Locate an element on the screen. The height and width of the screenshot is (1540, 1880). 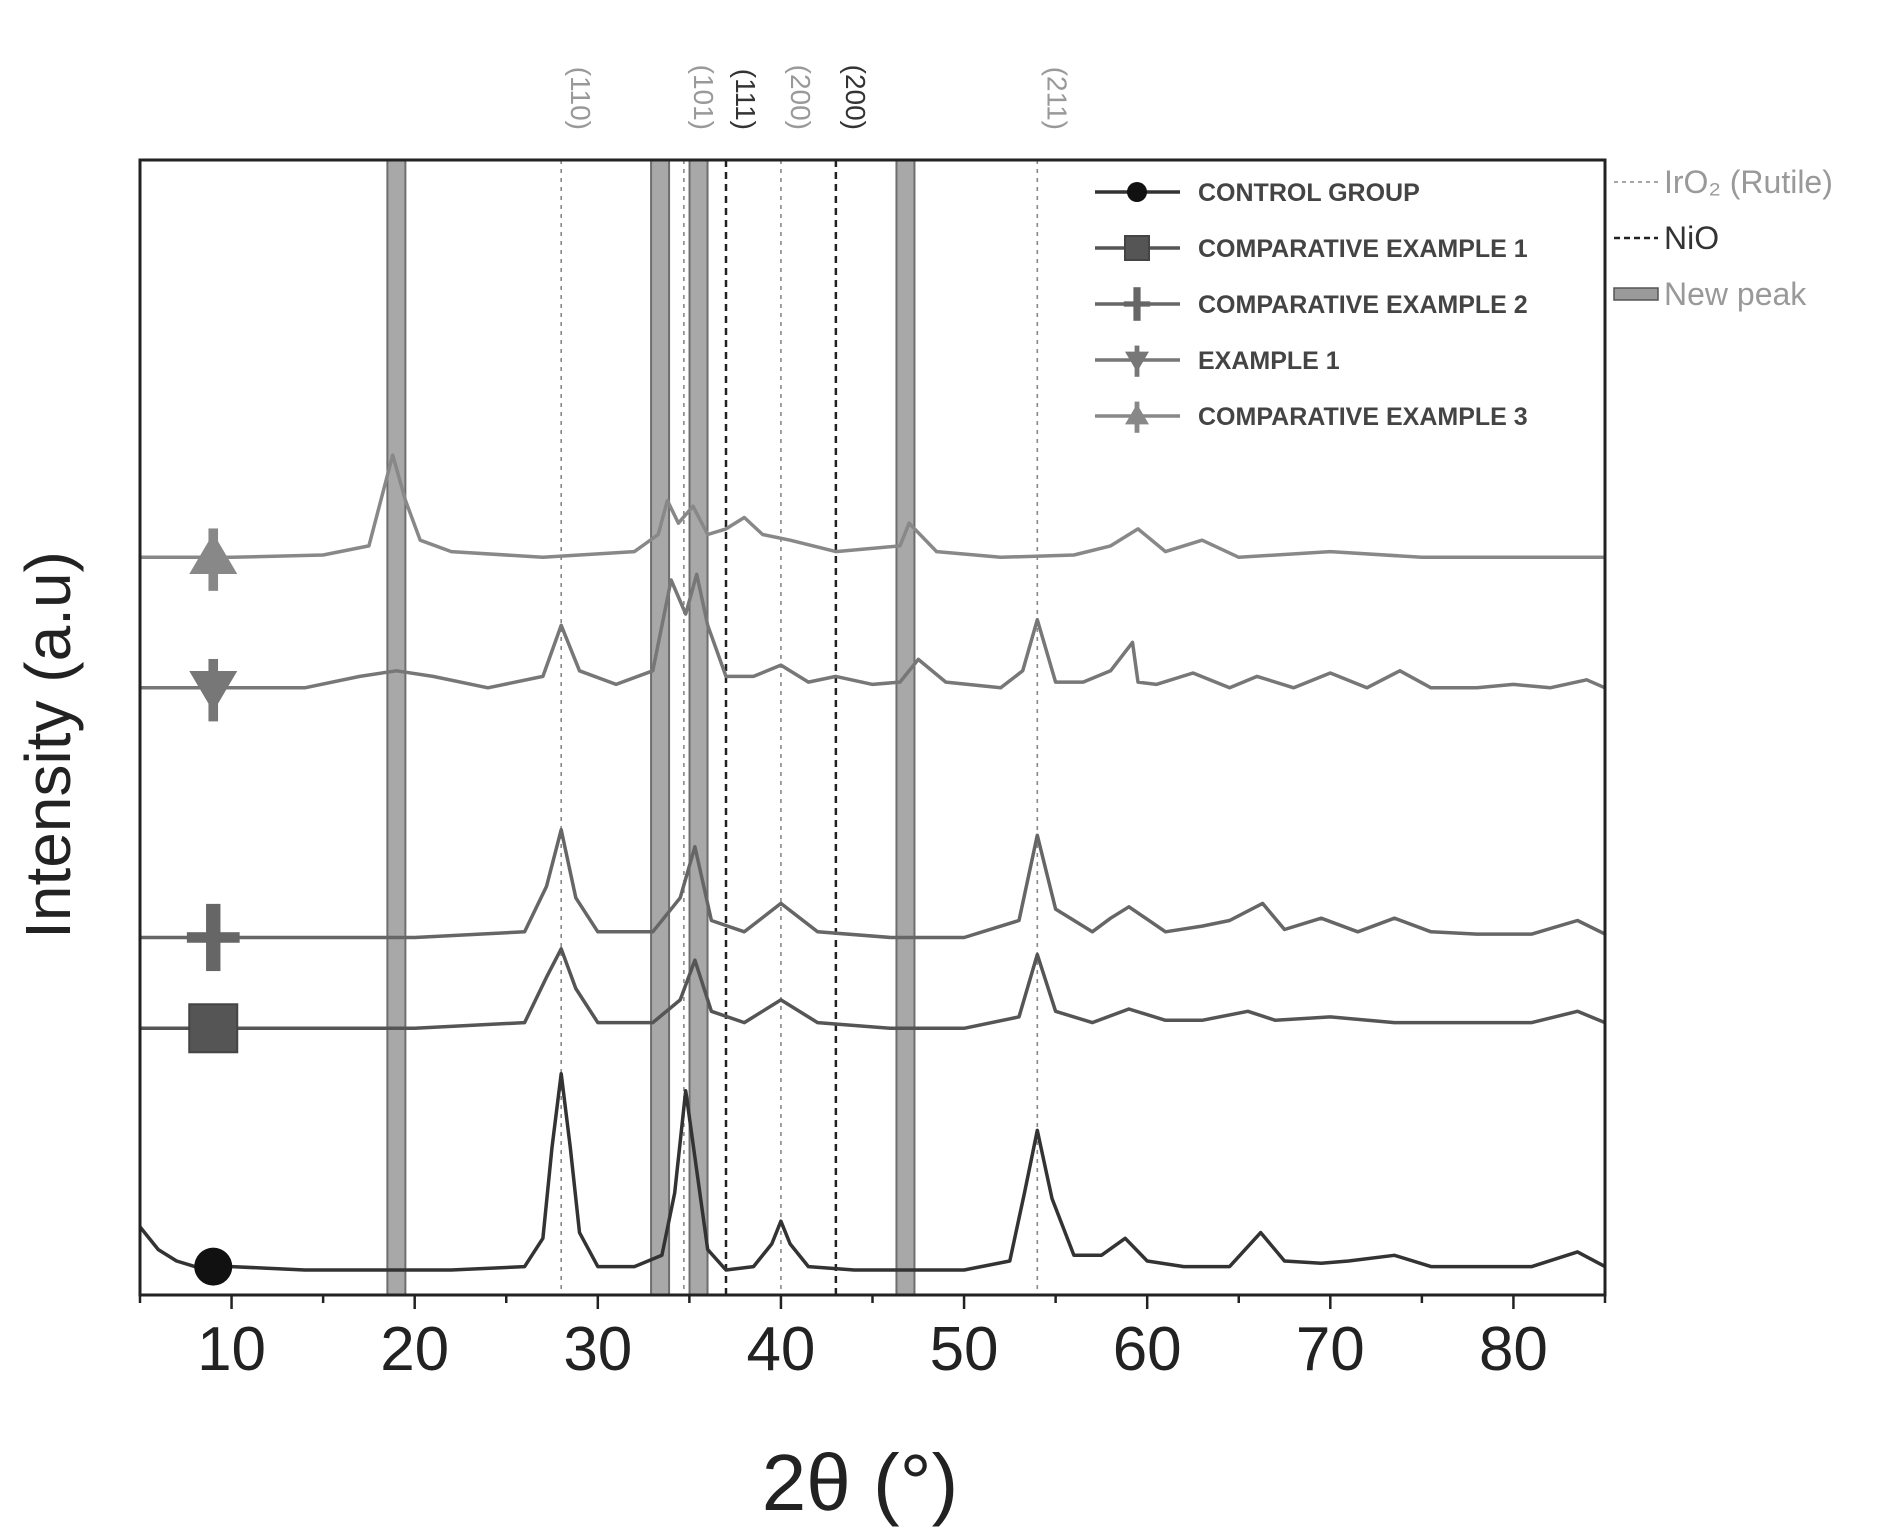
x-tick-label: 80 is located at coordinates (1513, 1349).